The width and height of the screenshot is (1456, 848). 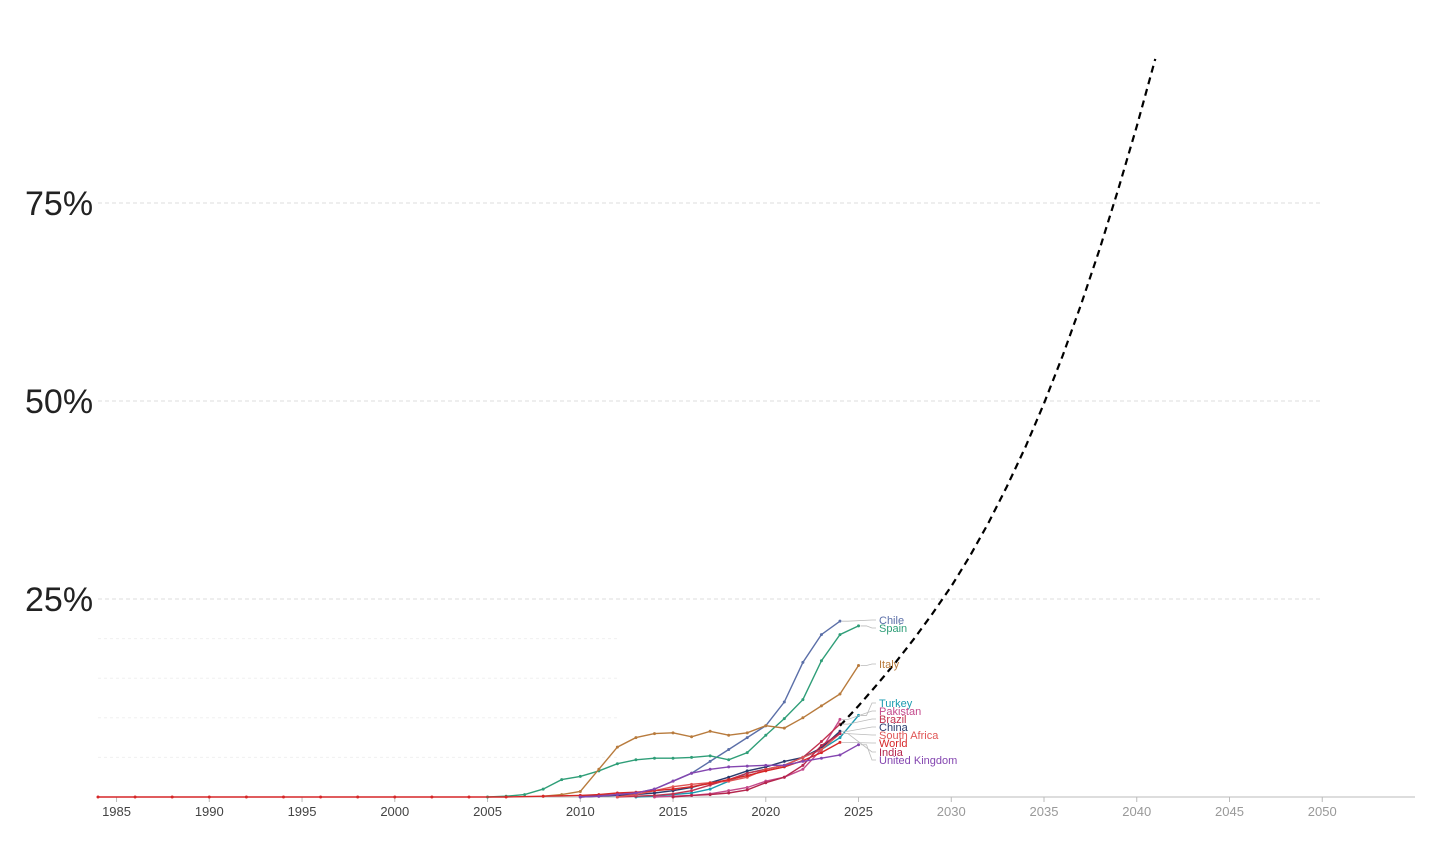 What do you see at coordinates (918, 761) in the screenshot?
I see `legend-label-united-kingdom: United Kingdom` at bounding box center [918, 761].